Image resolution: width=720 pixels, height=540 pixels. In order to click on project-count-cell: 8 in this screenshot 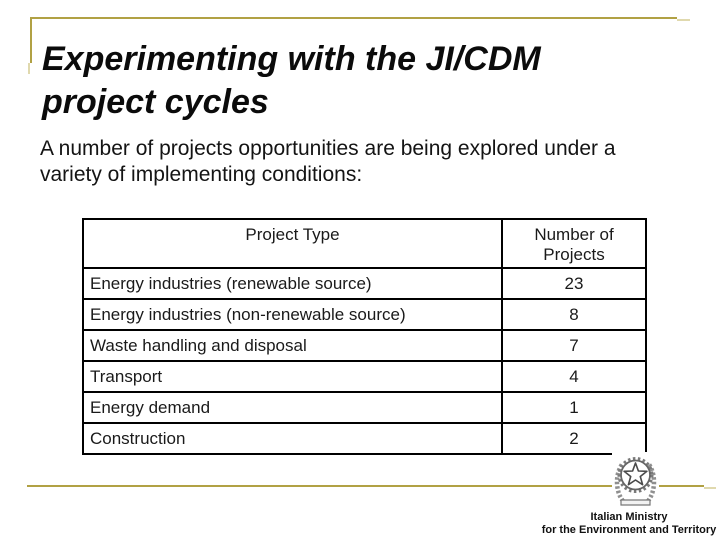, I will do `click(574, 314)`.